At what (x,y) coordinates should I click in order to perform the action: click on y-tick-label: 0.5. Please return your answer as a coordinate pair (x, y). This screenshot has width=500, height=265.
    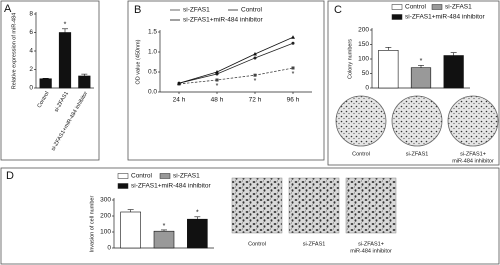
    Looking at the image, I should click on (152, 72).